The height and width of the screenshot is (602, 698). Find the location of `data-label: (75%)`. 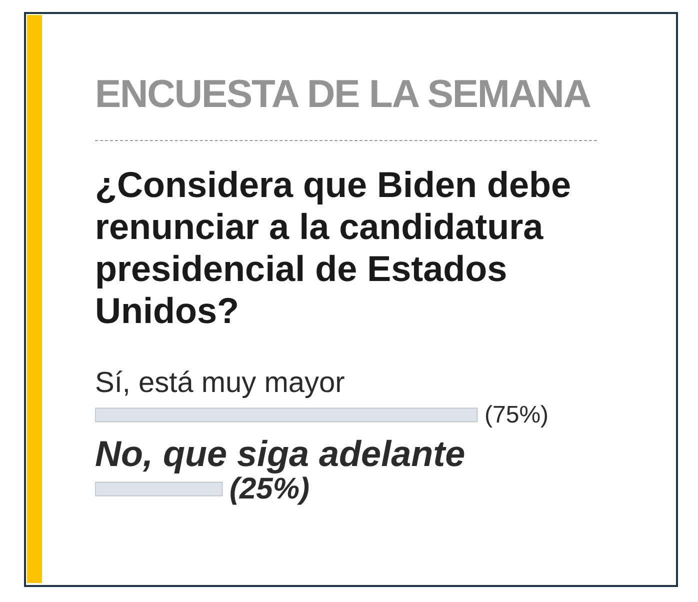

data-label: (75%) is located at coordinates (516, 415).